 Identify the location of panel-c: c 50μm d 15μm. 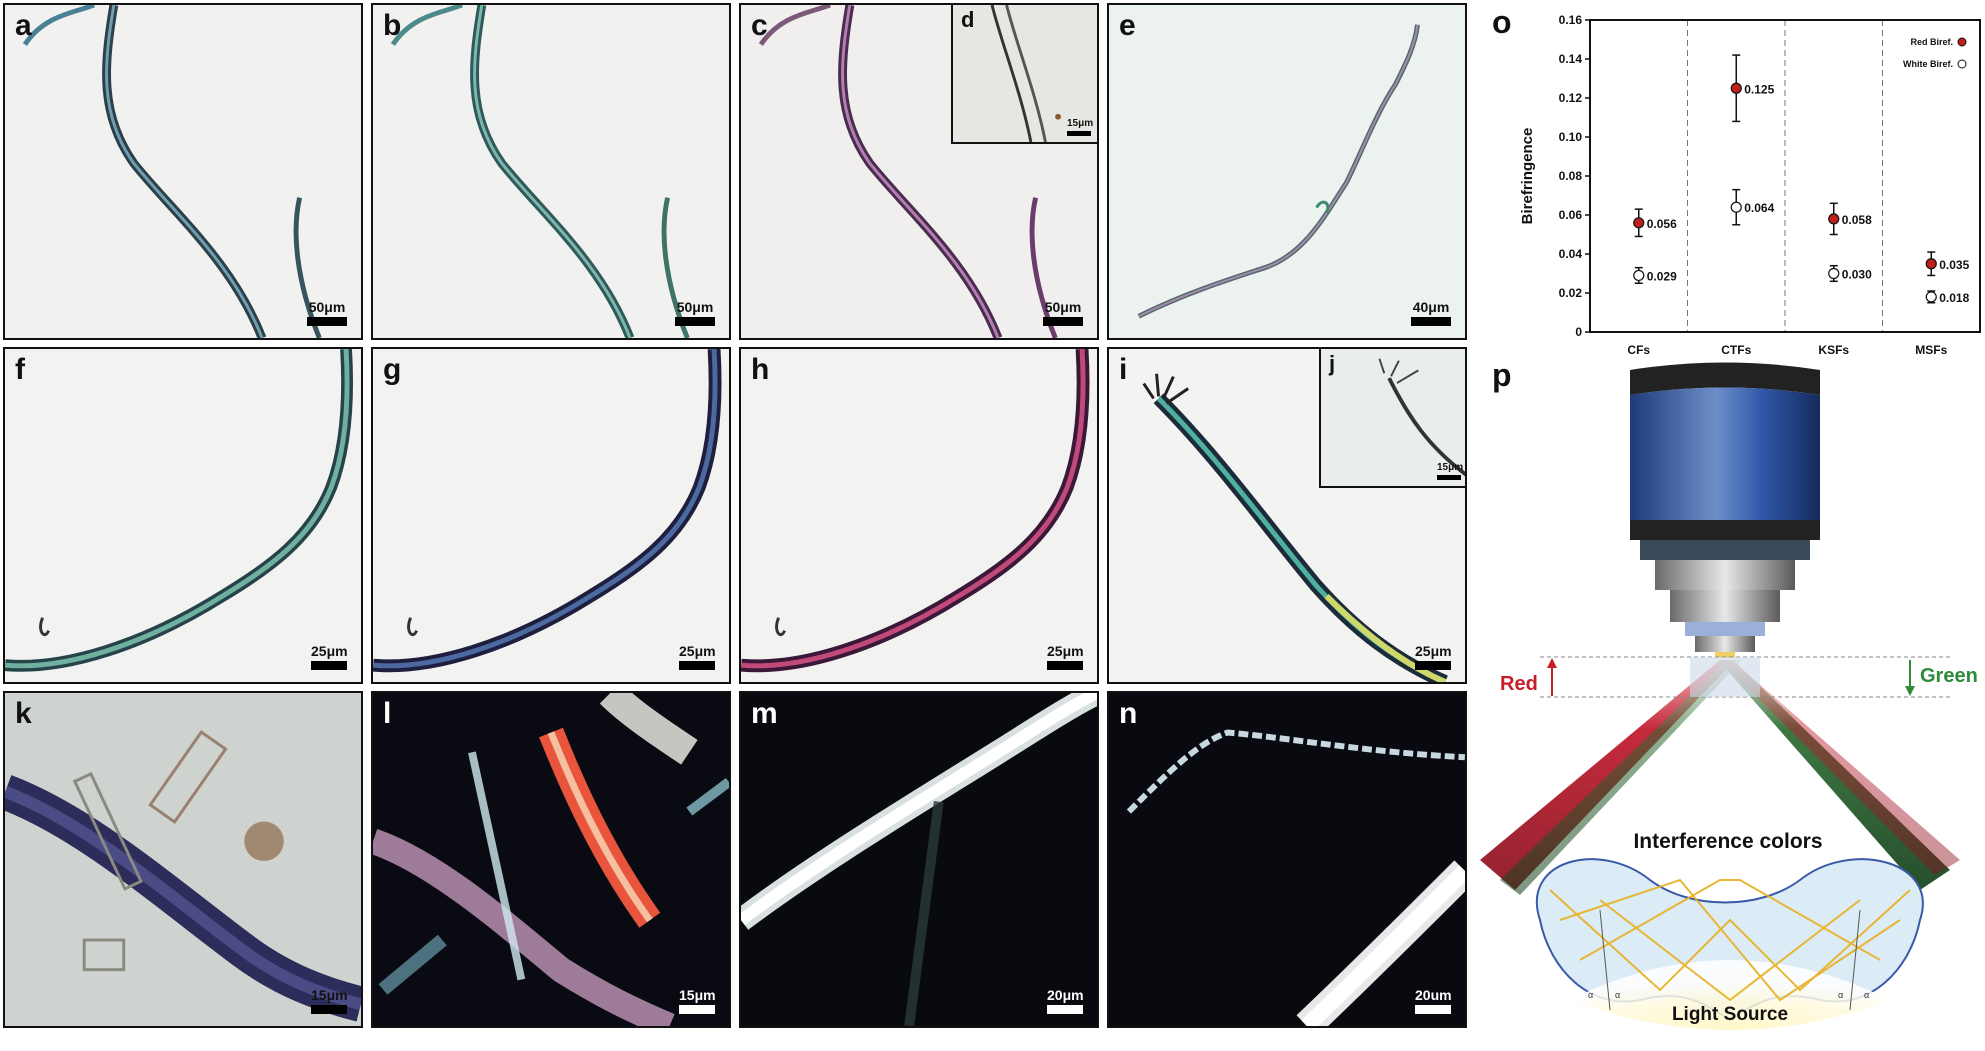
(919, 171).